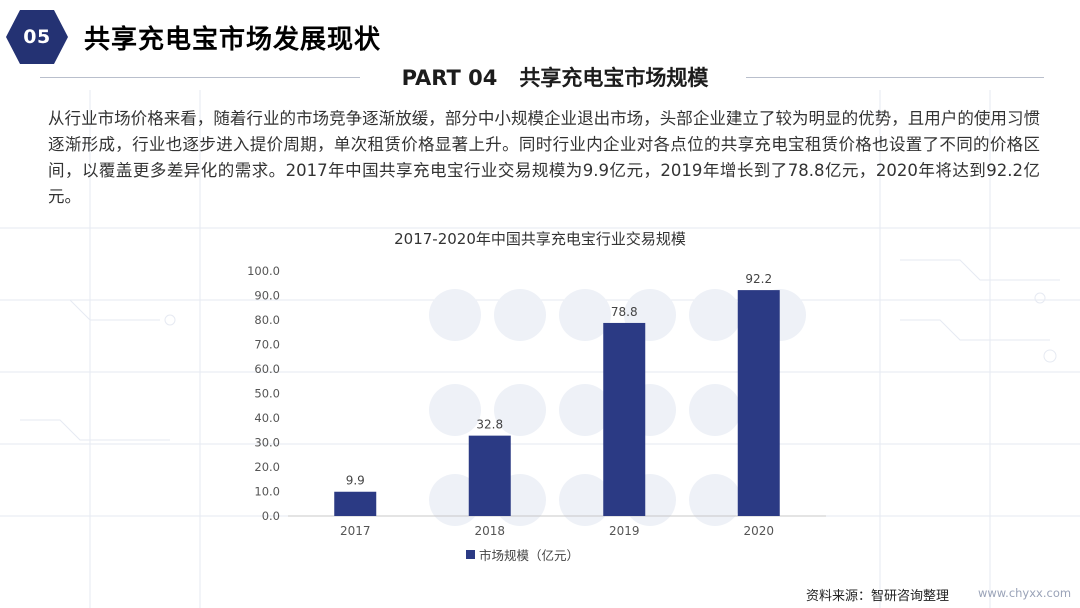 The width and height of the screenshot is (1080, 608). What do you see at coordinates (267, 394) in the screenshot?
I see `y-tick-label: 50.0` at bounding box center [267, 394].